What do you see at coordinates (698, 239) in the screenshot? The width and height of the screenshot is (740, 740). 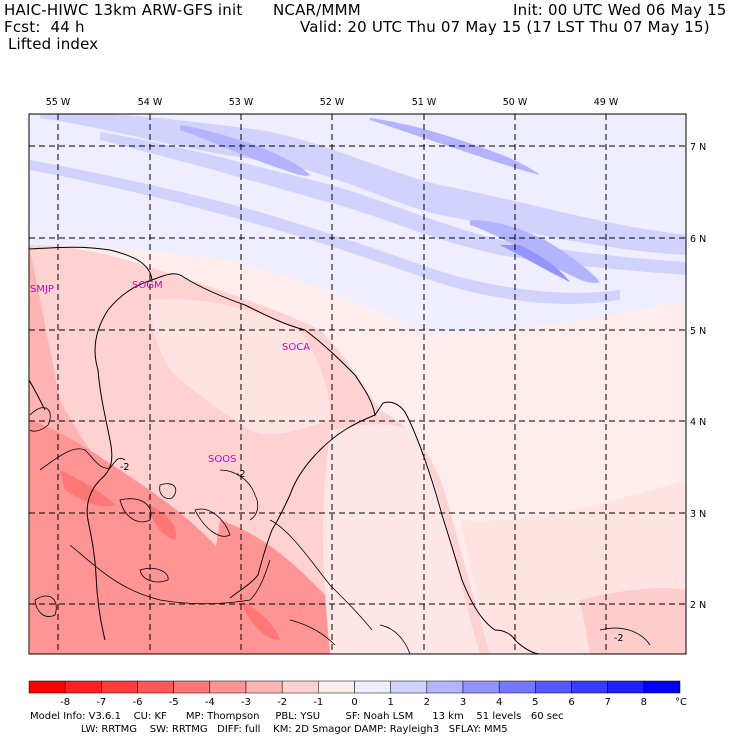 I see `lat-label: 6 N` at bounding box center [698, 239].